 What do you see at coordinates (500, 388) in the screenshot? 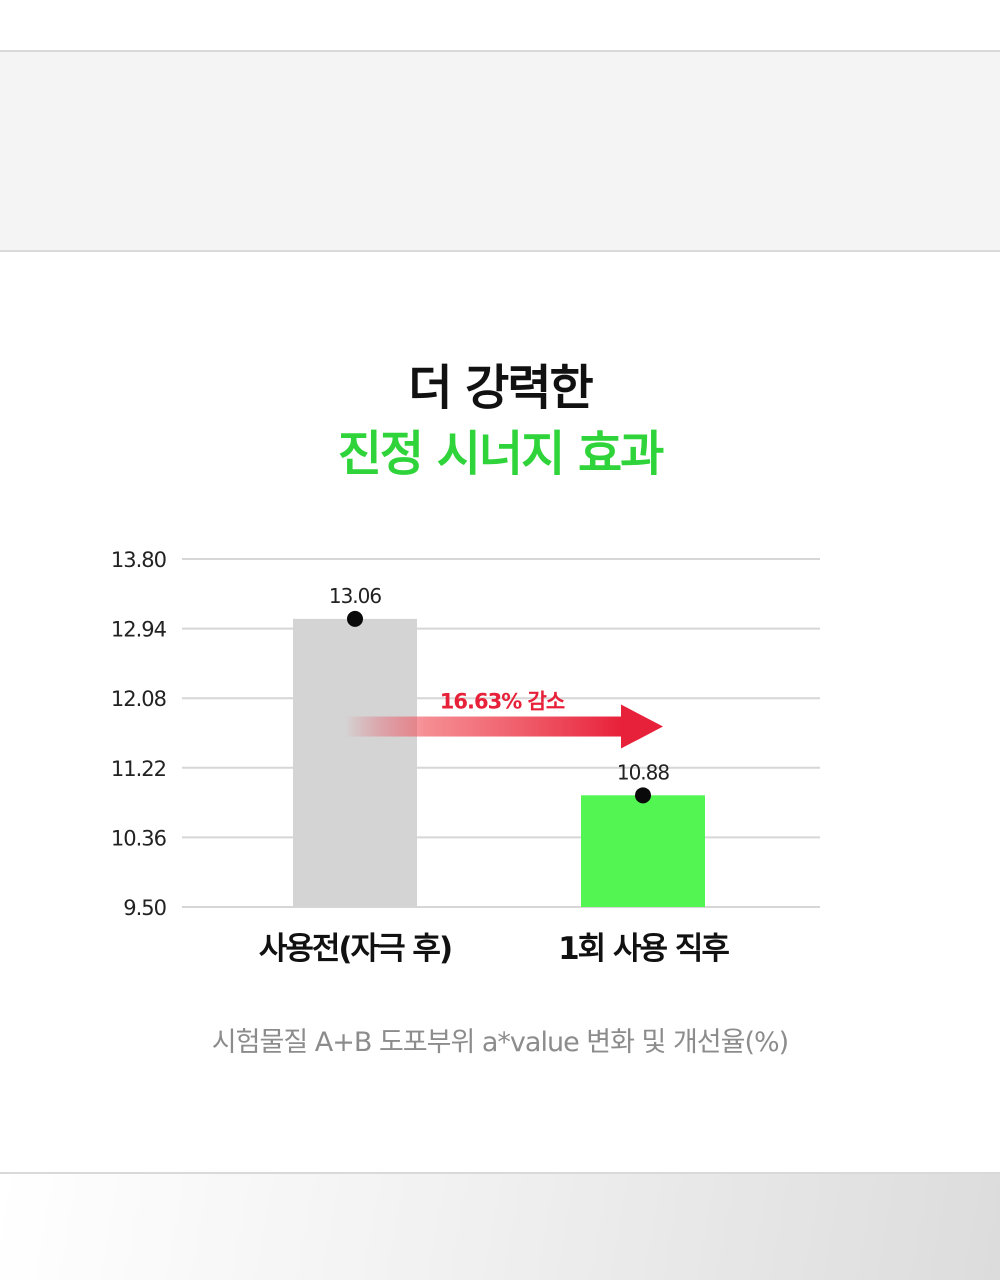
I see `title-line-1: 더 강력한` at bounding box center [500, 388].